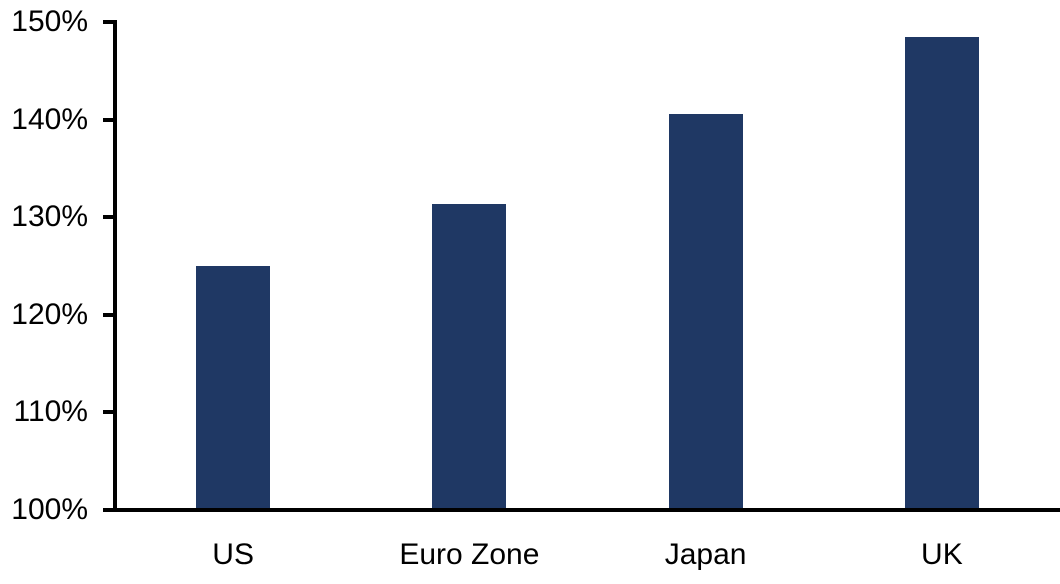  Describe the element at coordinates (49, 314) in the screenshot. I see `y-tick-label-120: 120%` at that location.